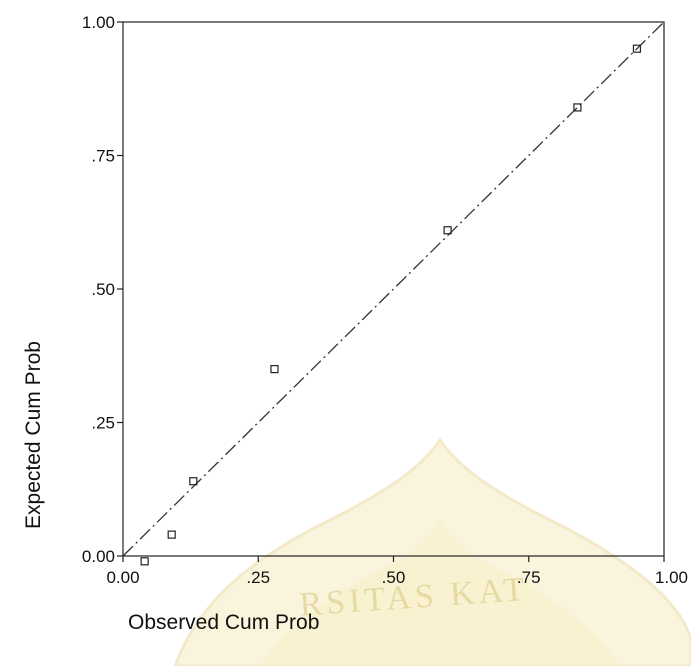 The height and width of the screenshot is (666, 691). I want to click on y-axis-ticks: 0.00 .25 .50 .75 1.00, so click(102, 289).